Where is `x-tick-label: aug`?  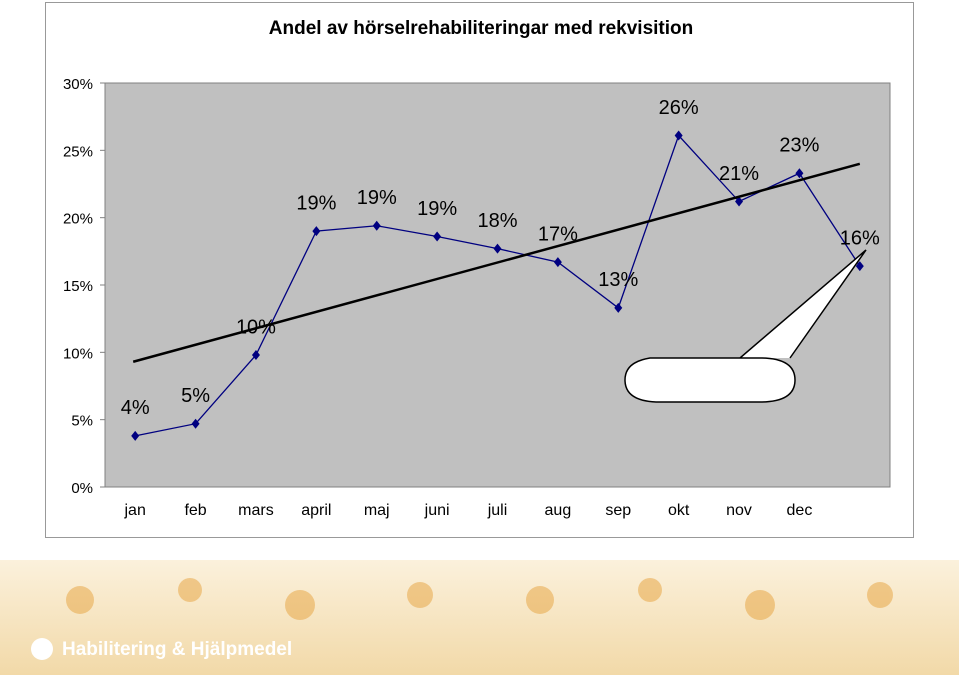 x-tick-label: aug is located at coordinates (558, 510).